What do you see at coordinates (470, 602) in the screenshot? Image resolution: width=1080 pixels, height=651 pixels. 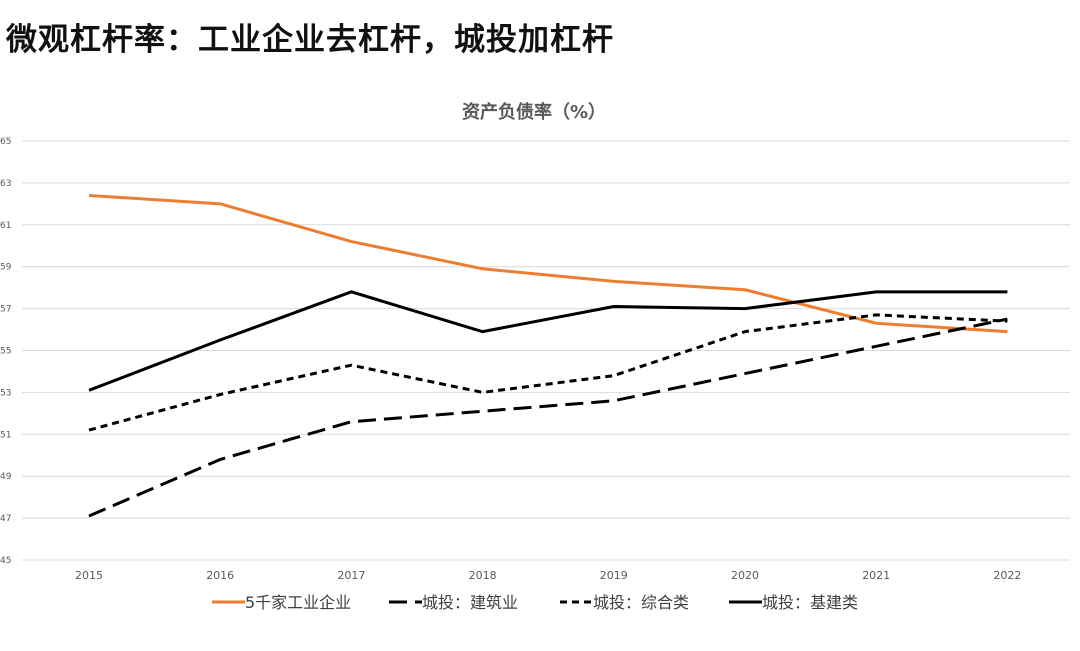 I see `legend-label: 城投：建筑业` at bounding box center [470, 602].